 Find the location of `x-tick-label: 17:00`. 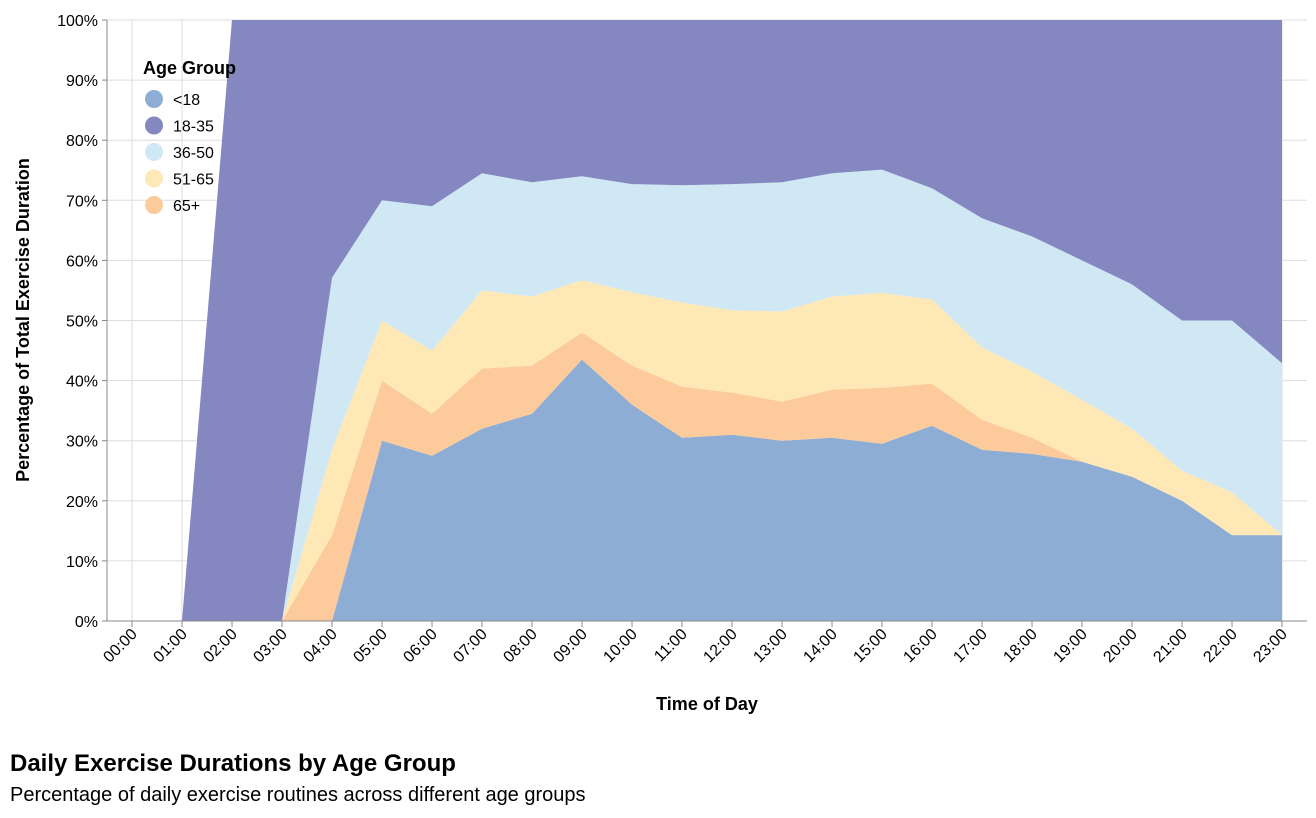

x-tick-label: 17:00 is located at coordinates (970, 646).